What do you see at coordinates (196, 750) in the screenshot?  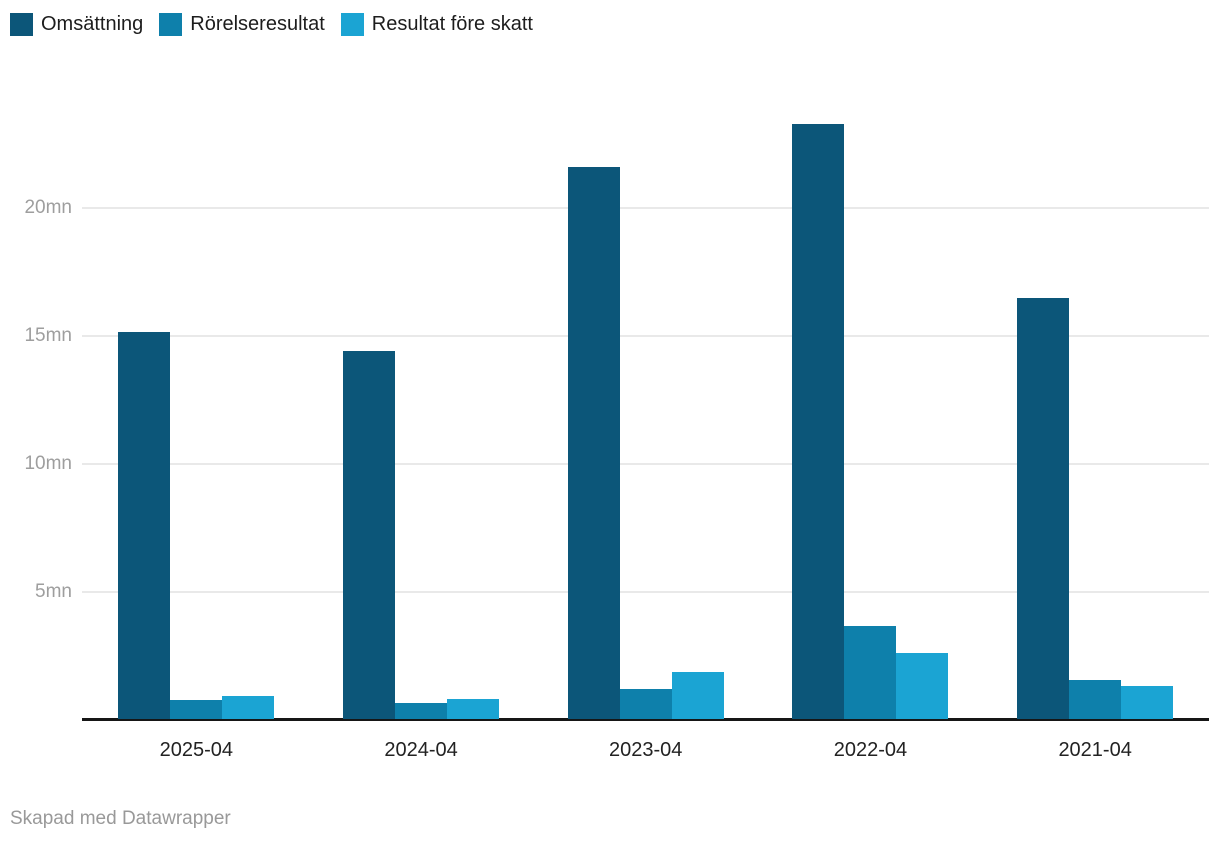 I see `x-tick-label: 2025-04` at bounding box center [196, 750].